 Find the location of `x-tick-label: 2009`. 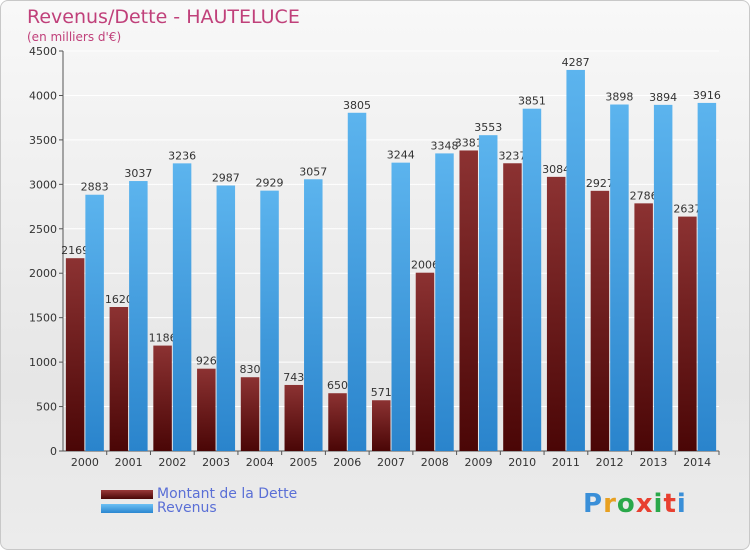

x-tick-label: 2009 is located at coordinates (478, 462).